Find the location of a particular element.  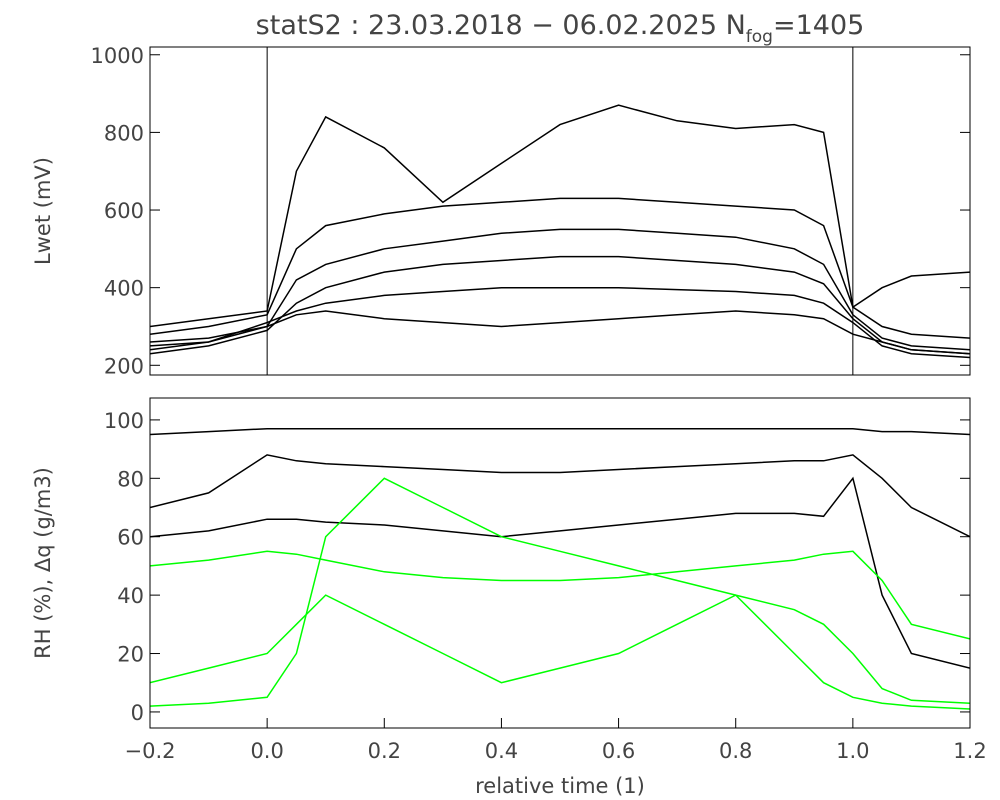

x-tick-label: 0.8 is located at coordinates (735, 751).